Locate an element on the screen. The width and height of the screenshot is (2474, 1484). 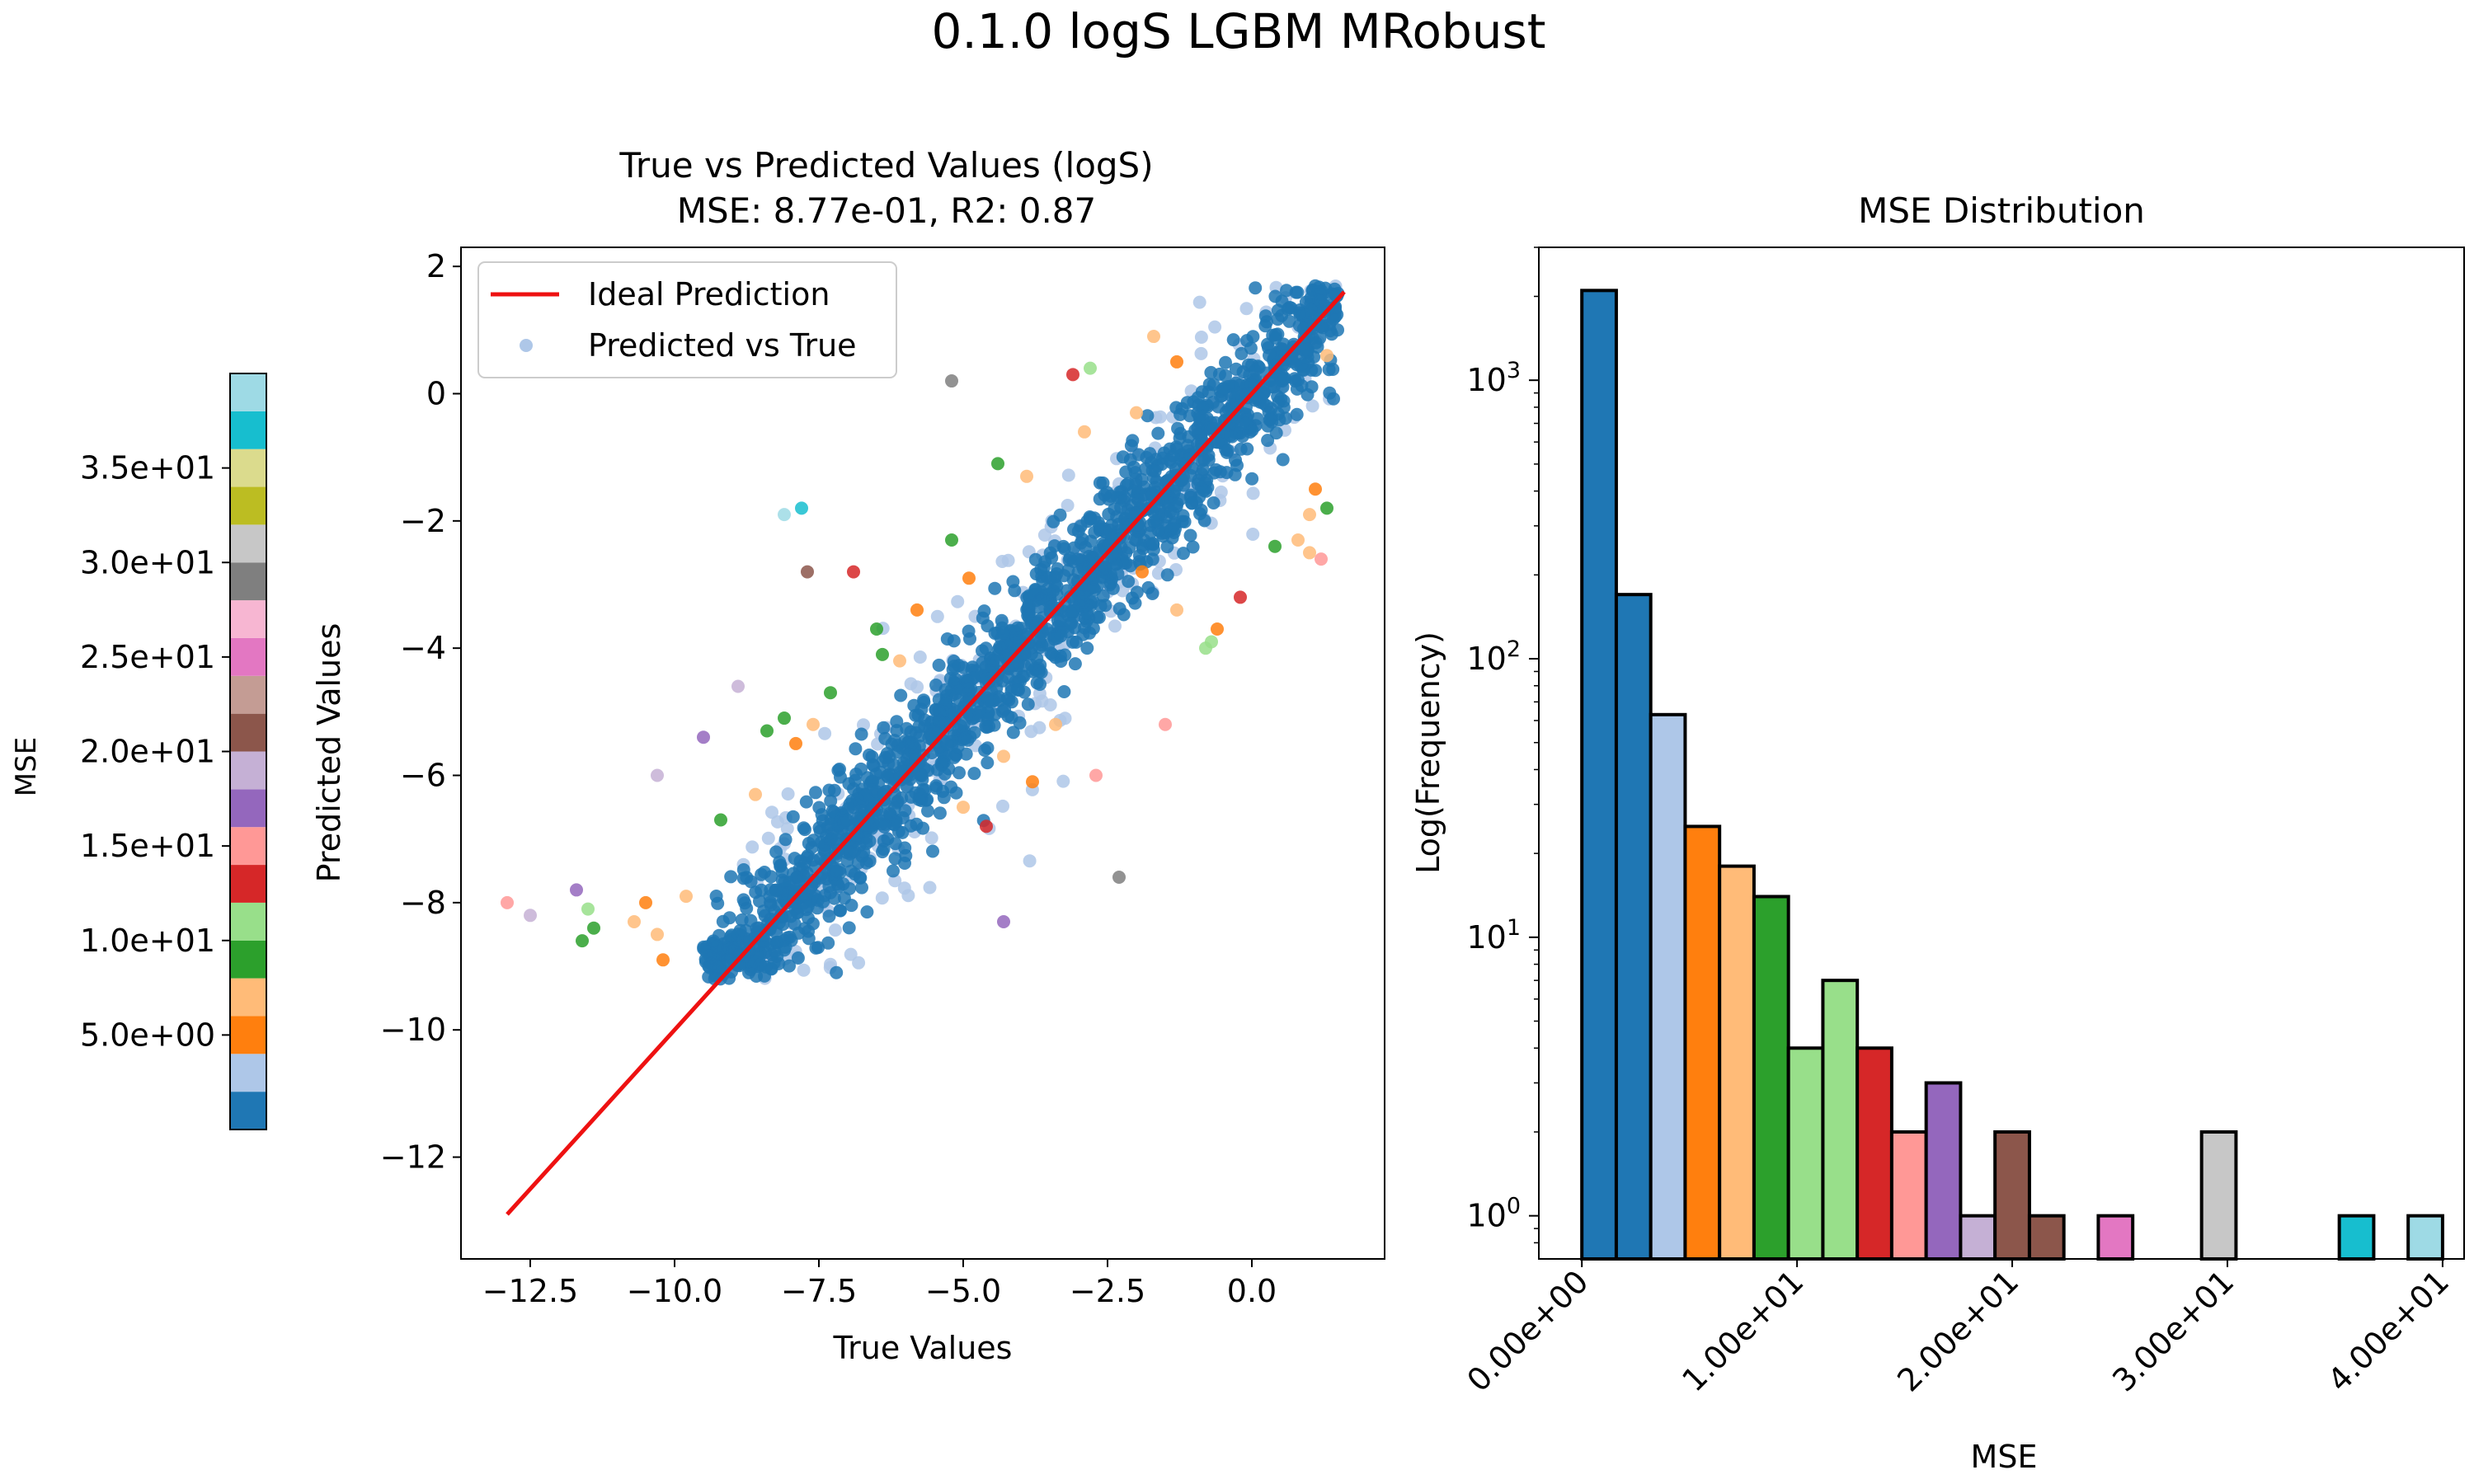
x-tick-label: 2.00e+01 is located at coordinates (1957, 1330).